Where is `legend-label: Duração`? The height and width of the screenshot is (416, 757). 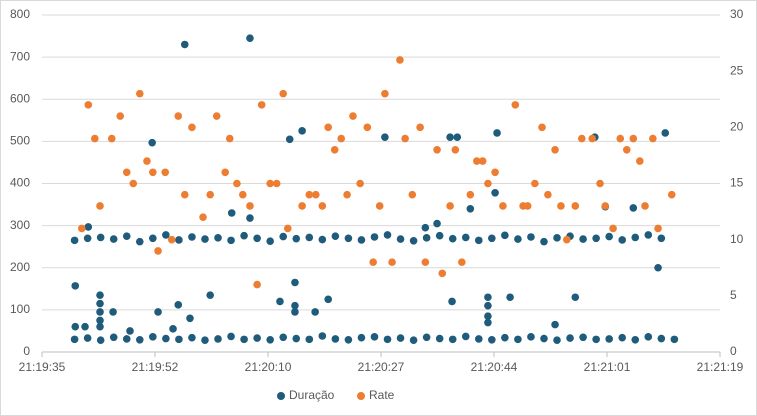
legend-label: Duração is located at coordinates (312, 395).